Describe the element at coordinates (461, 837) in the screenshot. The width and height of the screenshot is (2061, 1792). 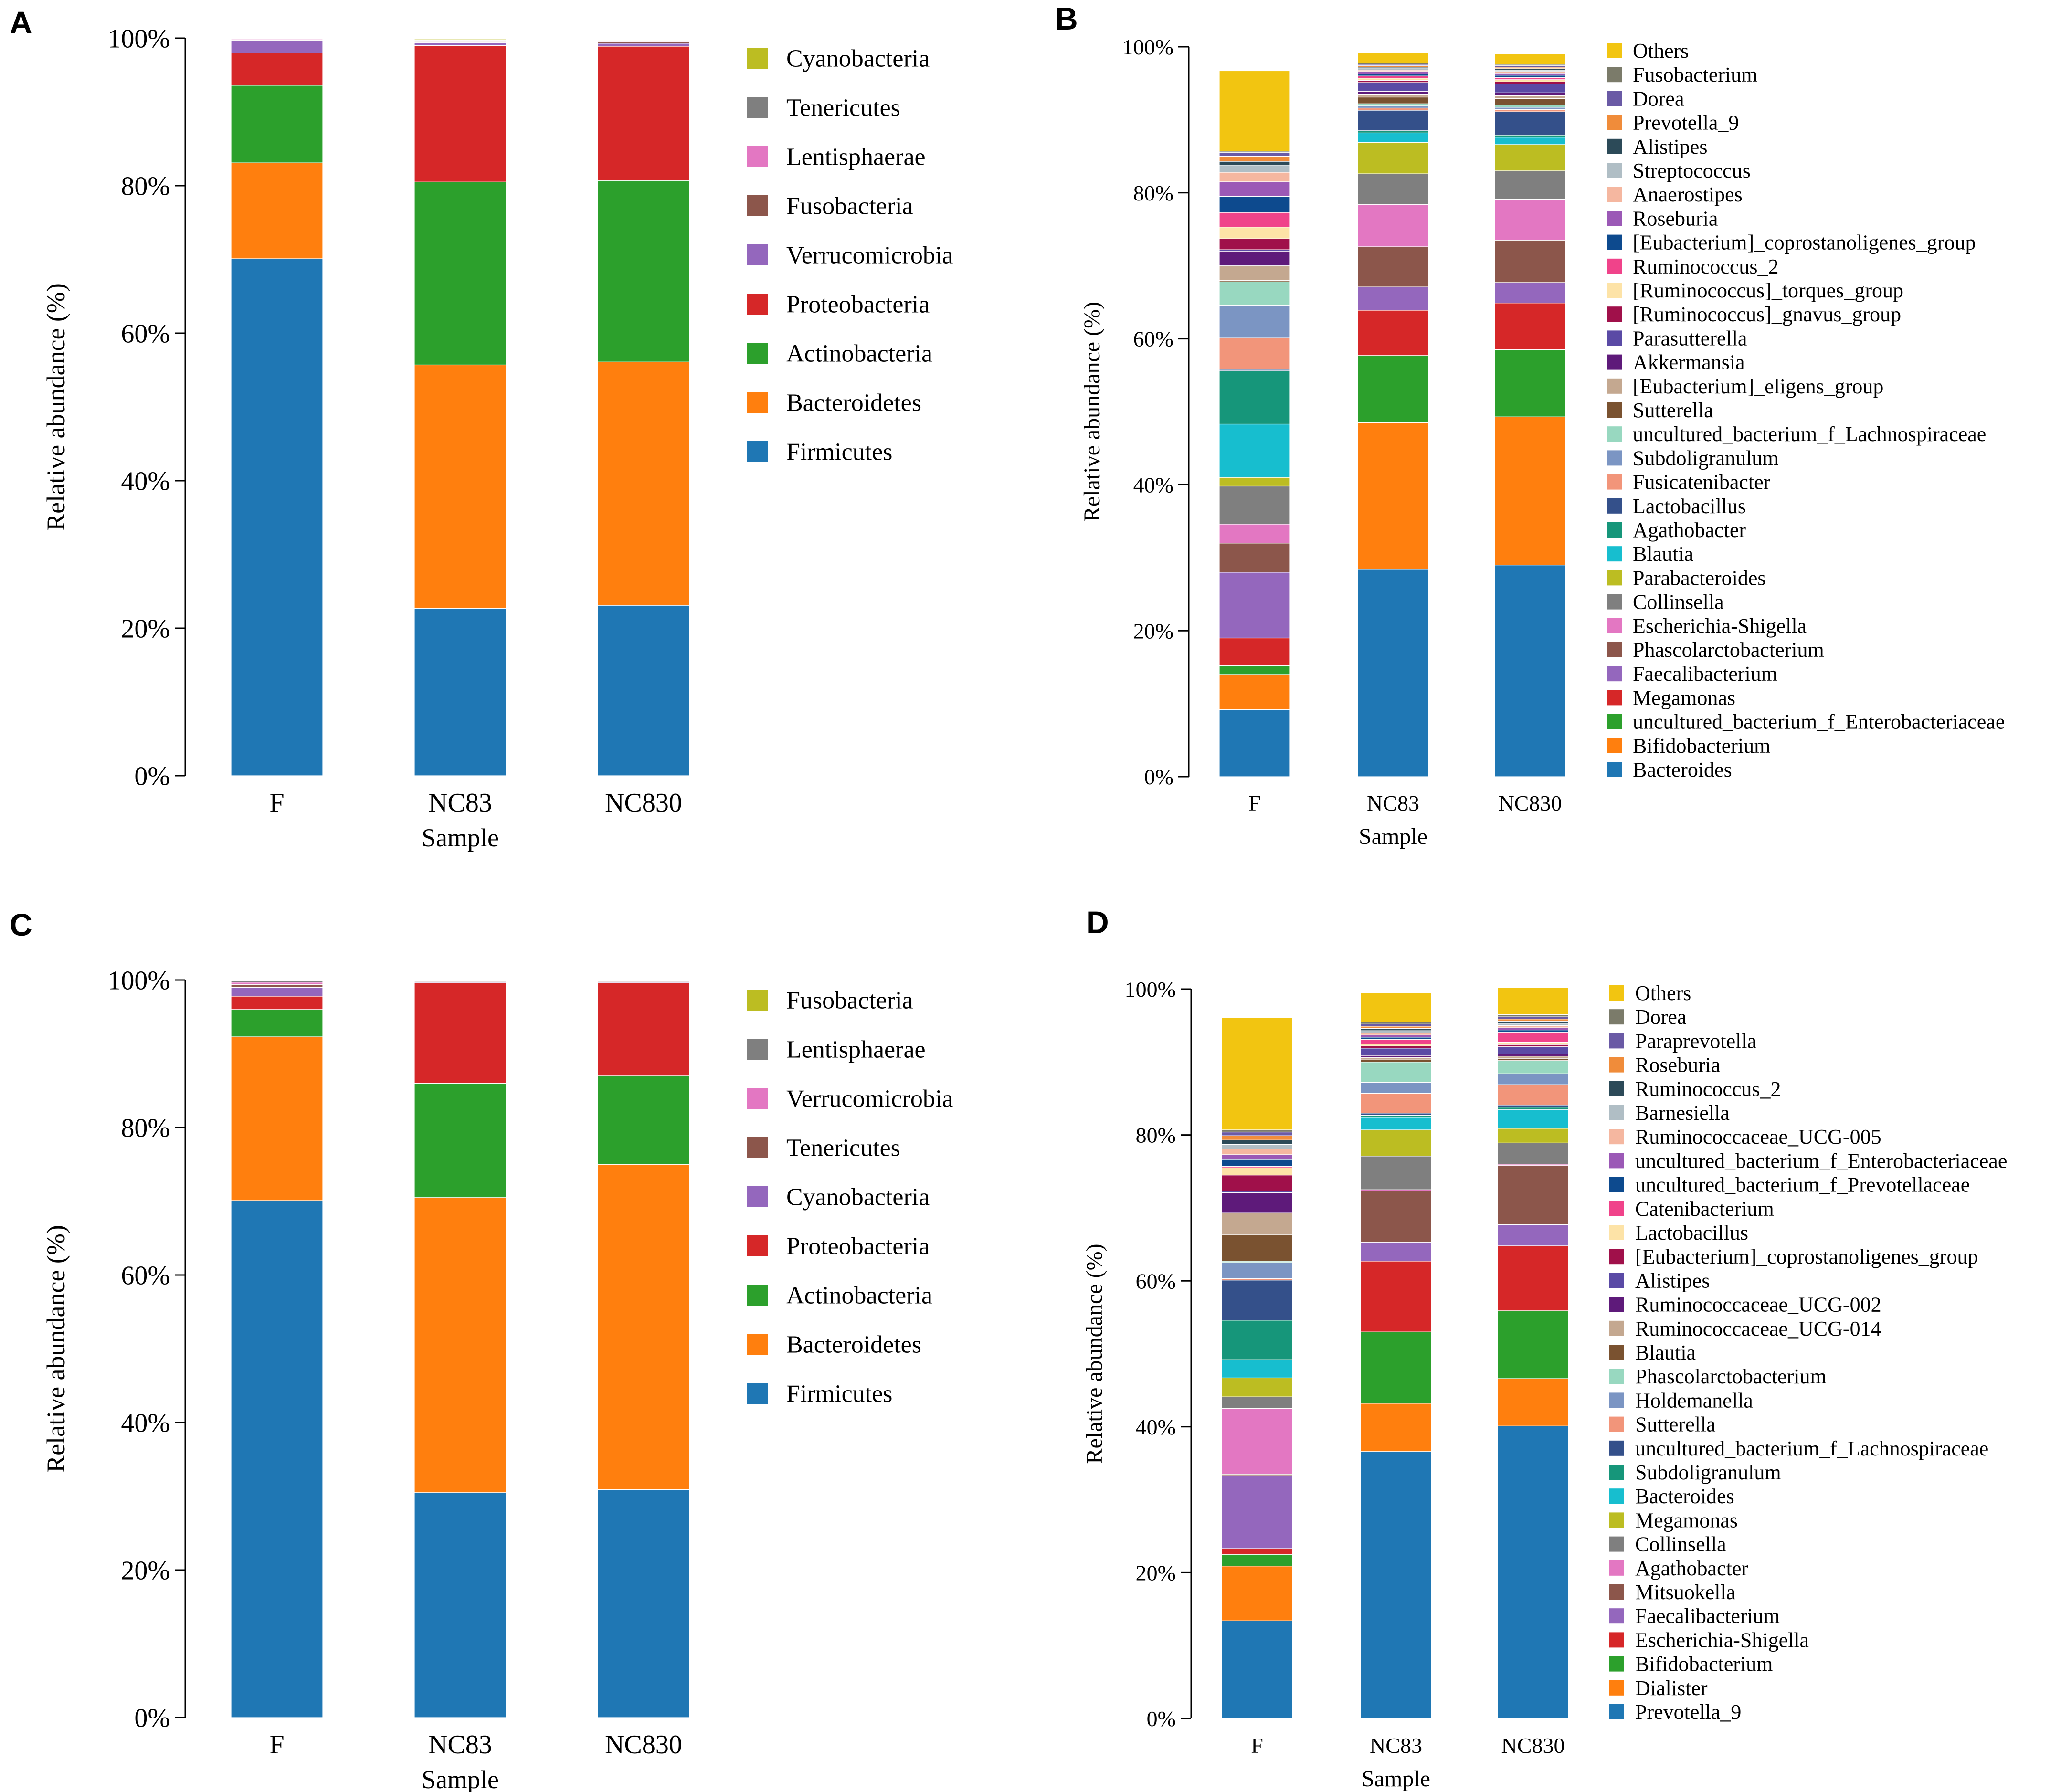
I see `x-axis-title: Sample` at that location.